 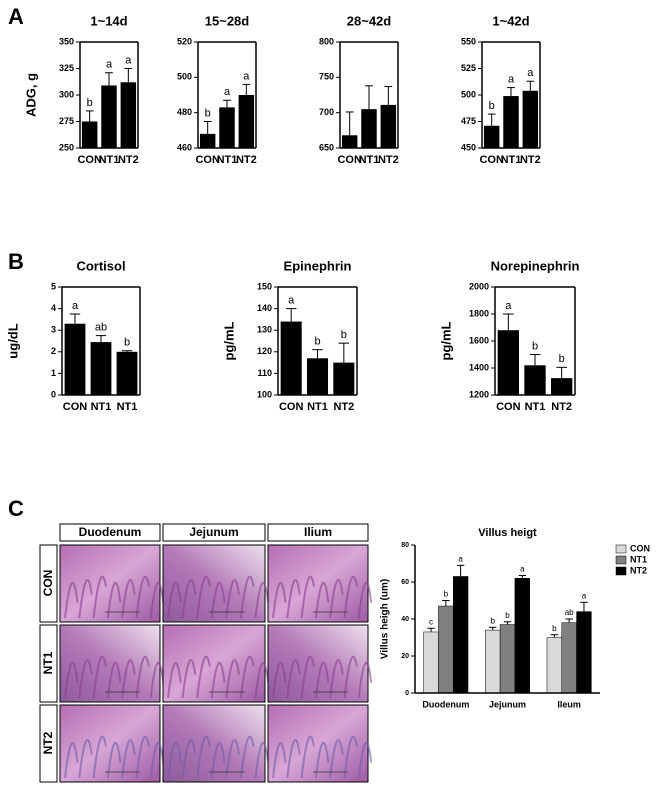 I want to click on chart-title: Cortisol, so click(x=100, y=265).